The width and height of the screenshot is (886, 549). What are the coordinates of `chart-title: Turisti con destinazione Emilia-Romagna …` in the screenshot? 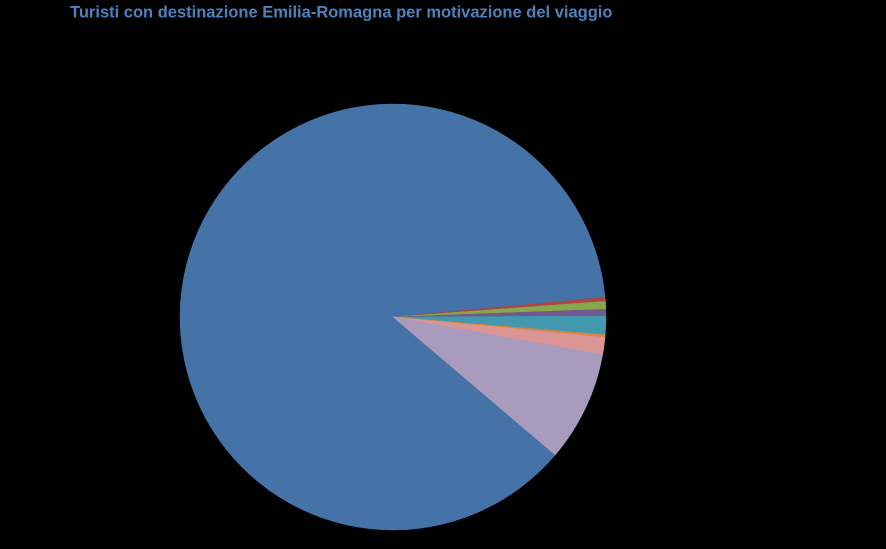 It's located at (341, 12).